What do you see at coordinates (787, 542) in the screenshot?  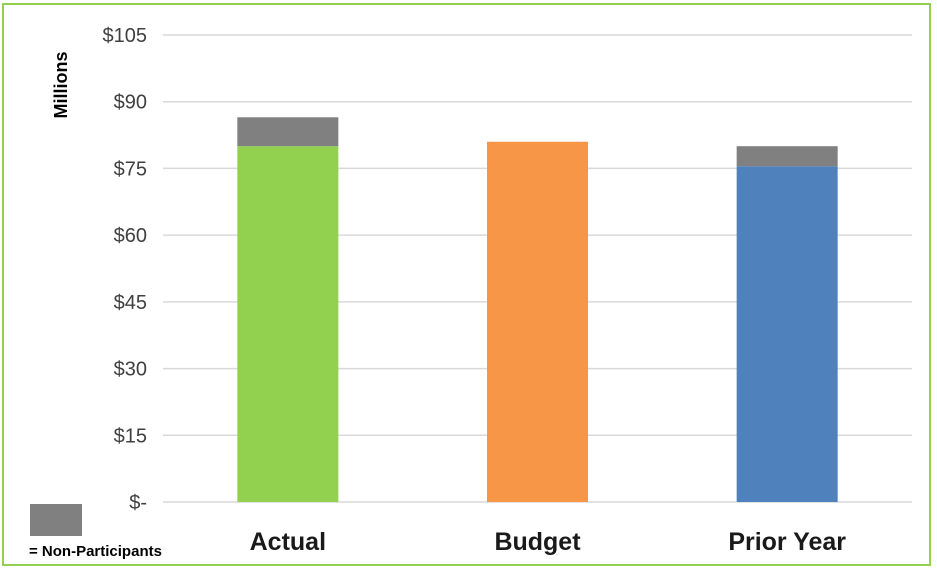 I see `x-label-prior-year: Prior Year` at bounding box center [787, 542].